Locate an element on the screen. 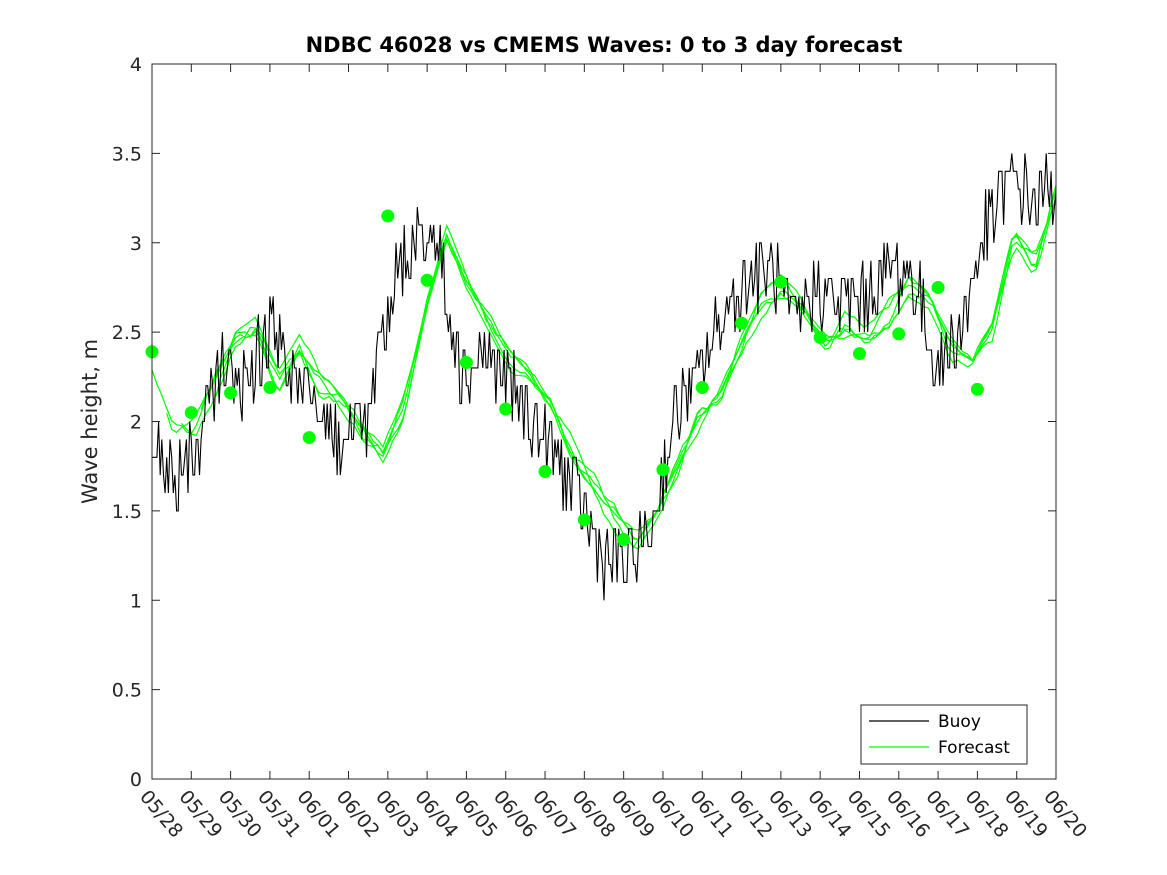 The width and height of the screenshot is (1167, 875). x-tick-label: 05/31 is located at coordinates (279, 814).